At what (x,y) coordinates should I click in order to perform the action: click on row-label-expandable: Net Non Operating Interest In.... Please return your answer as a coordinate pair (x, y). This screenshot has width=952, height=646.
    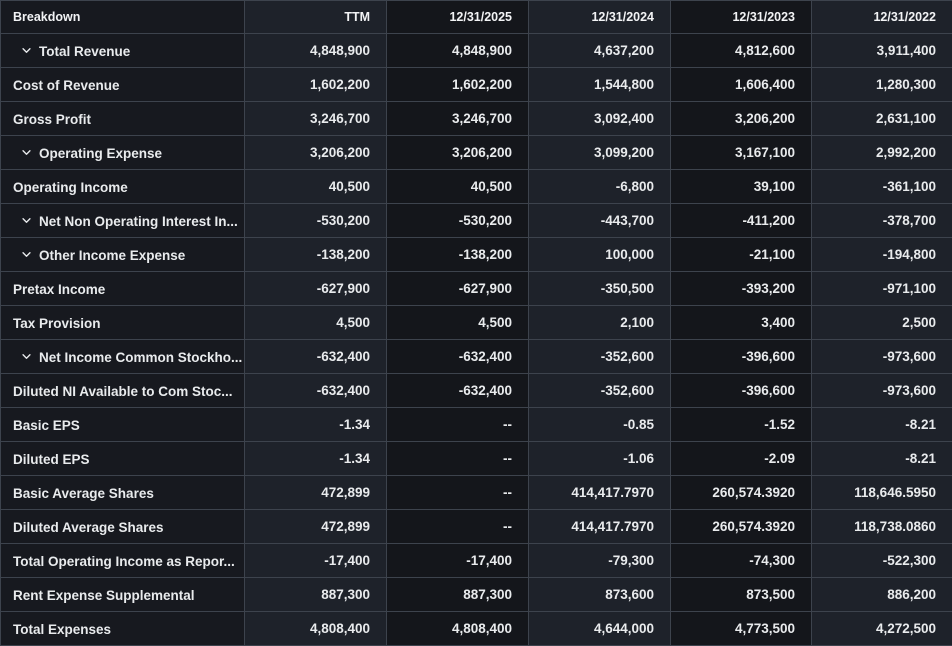
    Looking at the image, I should click on (122, 220).